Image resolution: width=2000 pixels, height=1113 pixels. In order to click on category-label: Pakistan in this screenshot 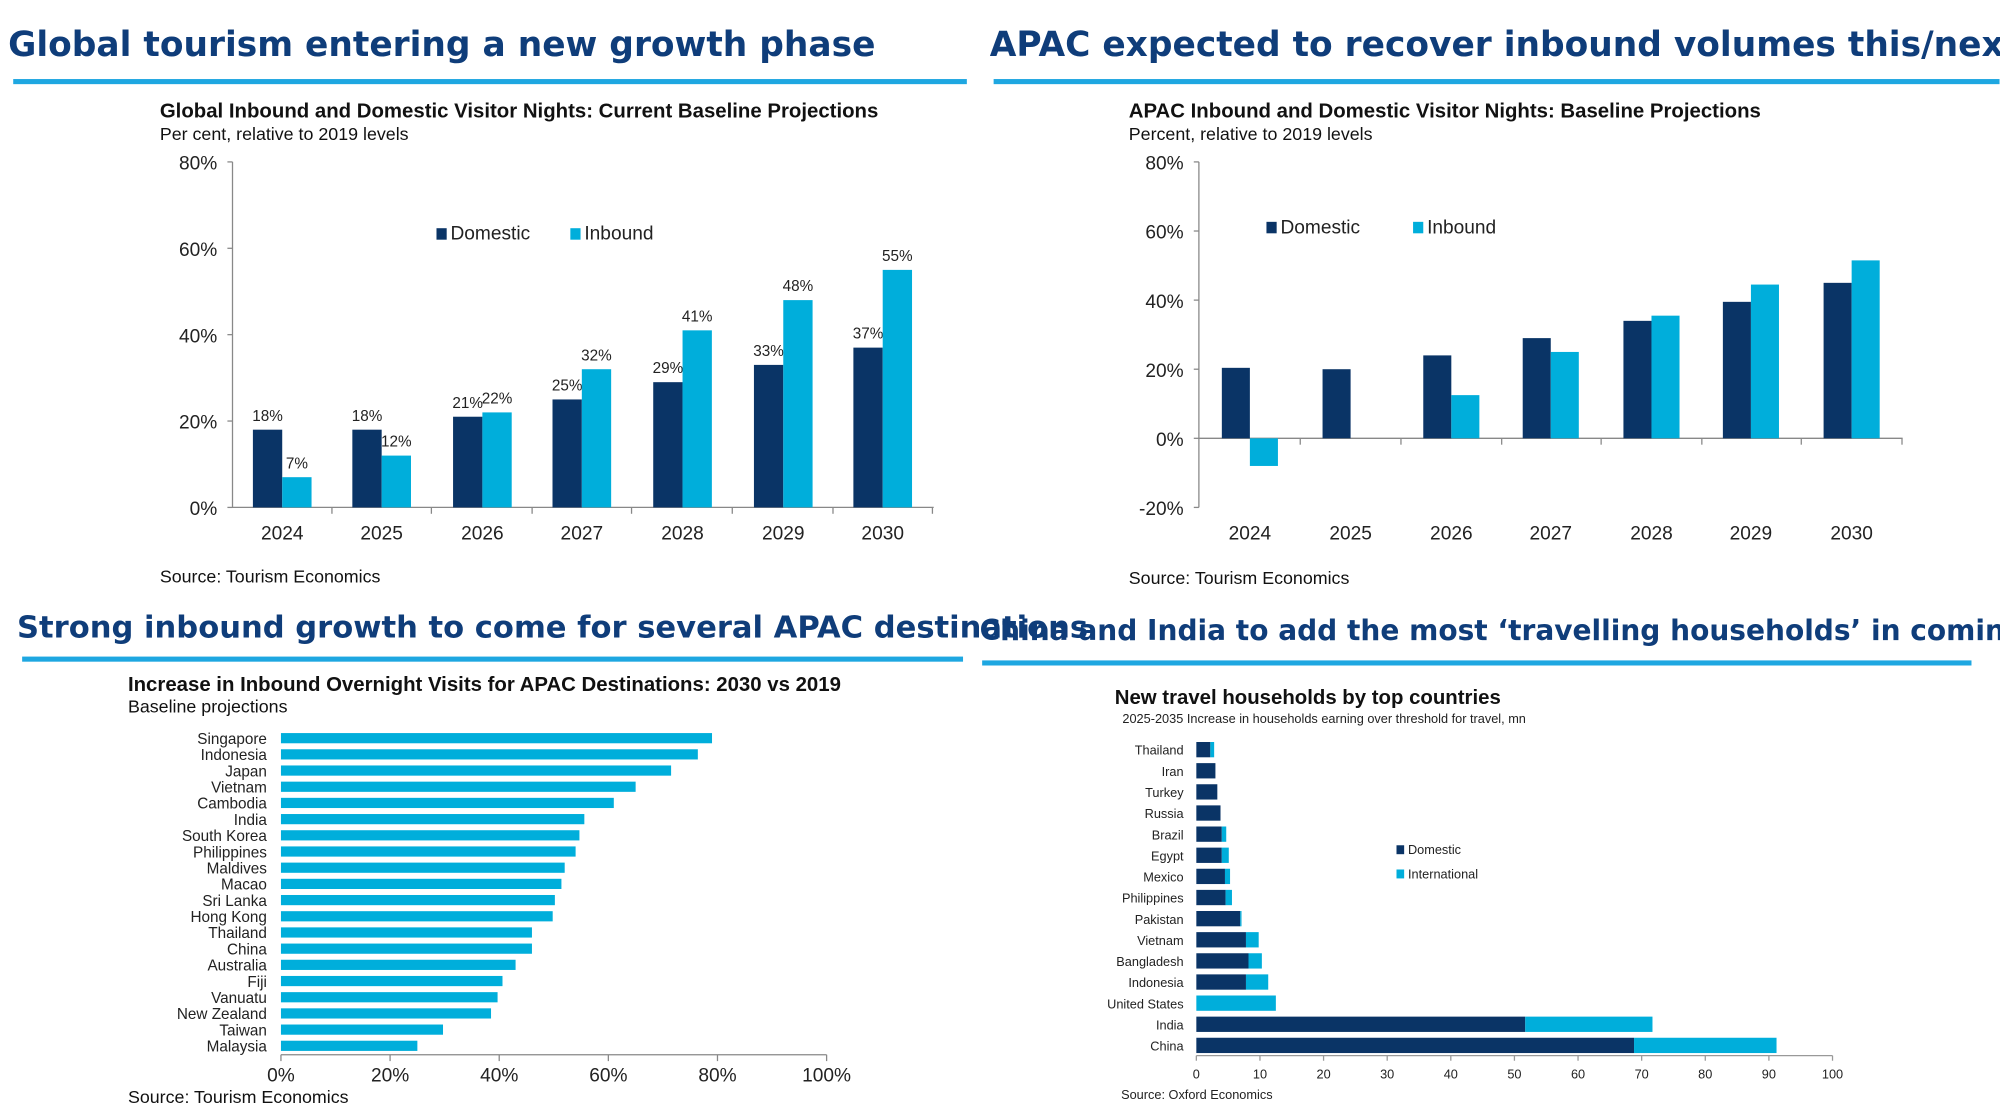, I will do `click(1159, 919)`.